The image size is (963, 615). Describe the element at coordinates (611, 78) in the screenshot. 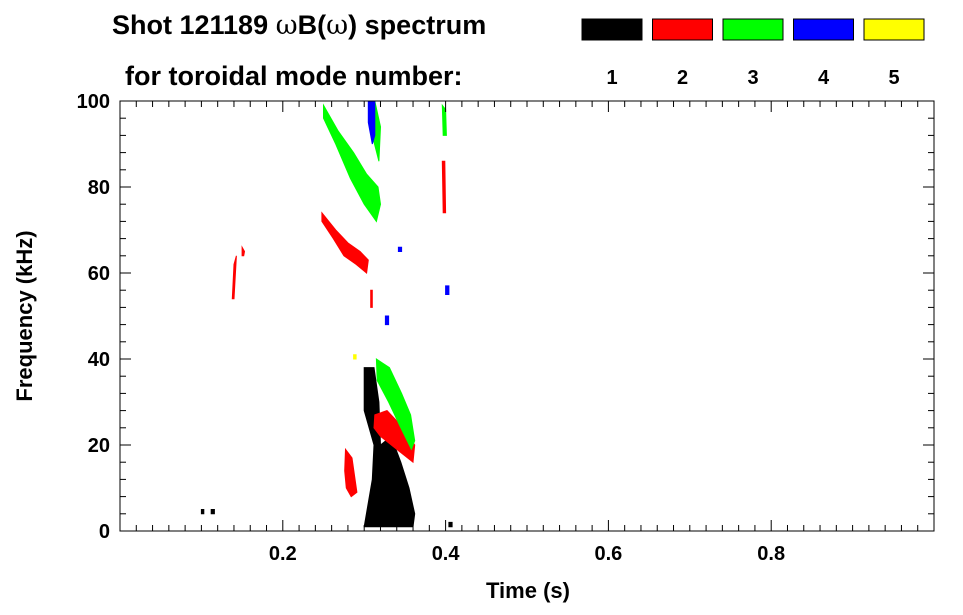

I see `legend-label-mode-1: 1` at that location.